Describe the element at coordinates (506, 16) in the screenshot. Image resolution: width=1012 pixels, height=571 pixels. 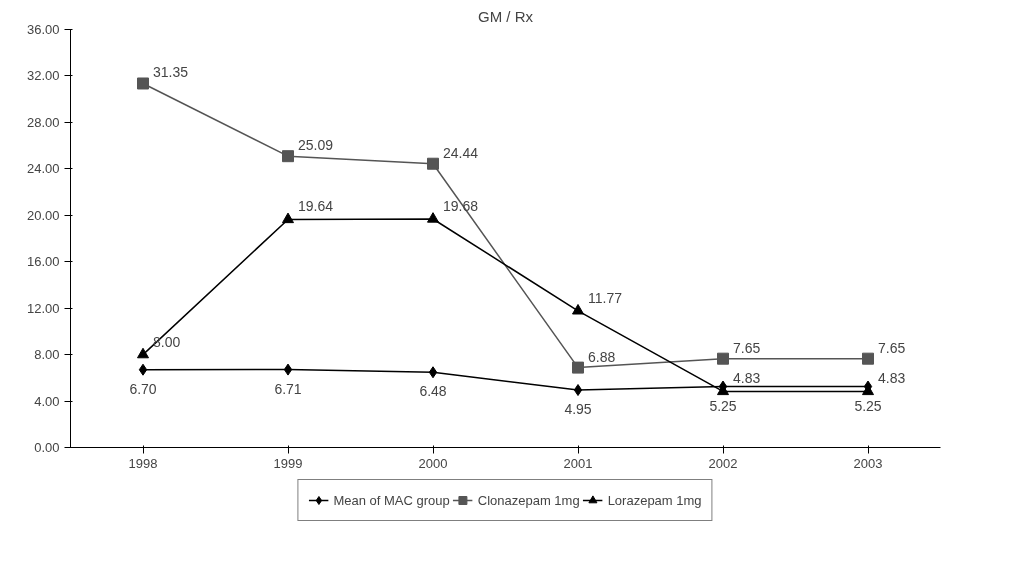
I see `chart-title: GM / Rx` at that location.